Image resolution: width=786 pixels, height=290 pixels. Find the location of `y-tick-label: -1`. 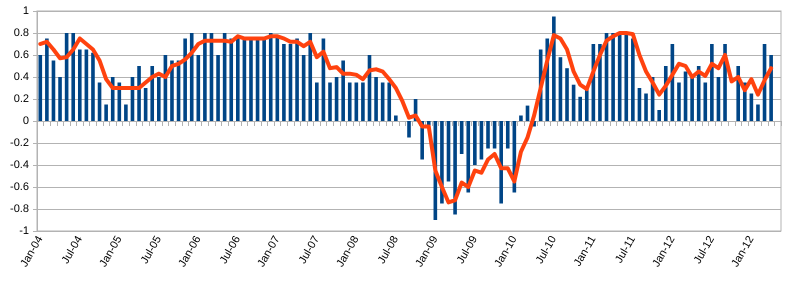

y-tick-label: -1 is located at coordinates (24, 231).